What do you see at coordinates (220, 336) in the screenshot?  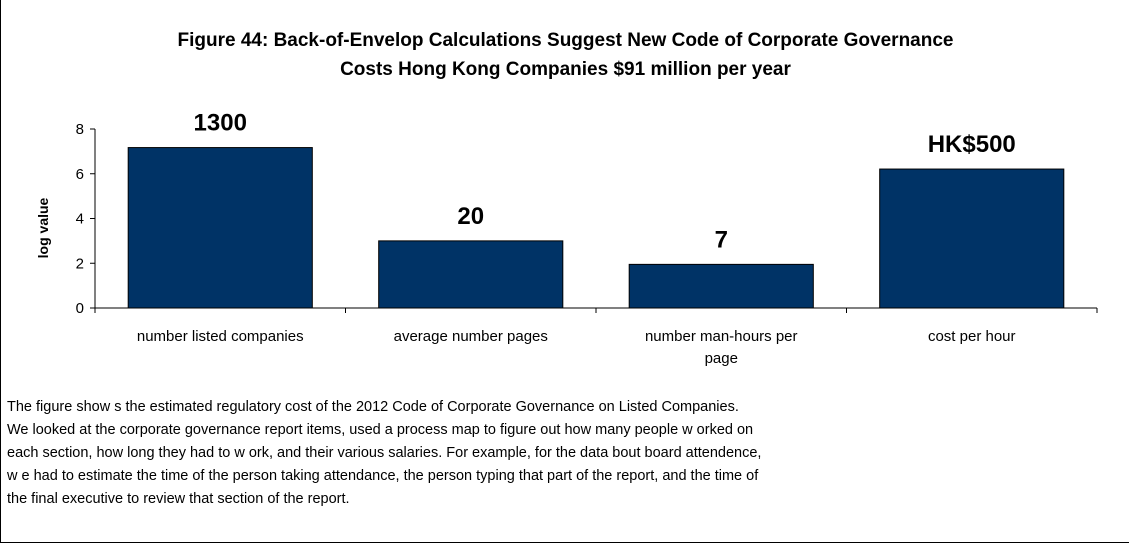 I see `x-tick-label: number listed companies` at bounding box center [220, 336].